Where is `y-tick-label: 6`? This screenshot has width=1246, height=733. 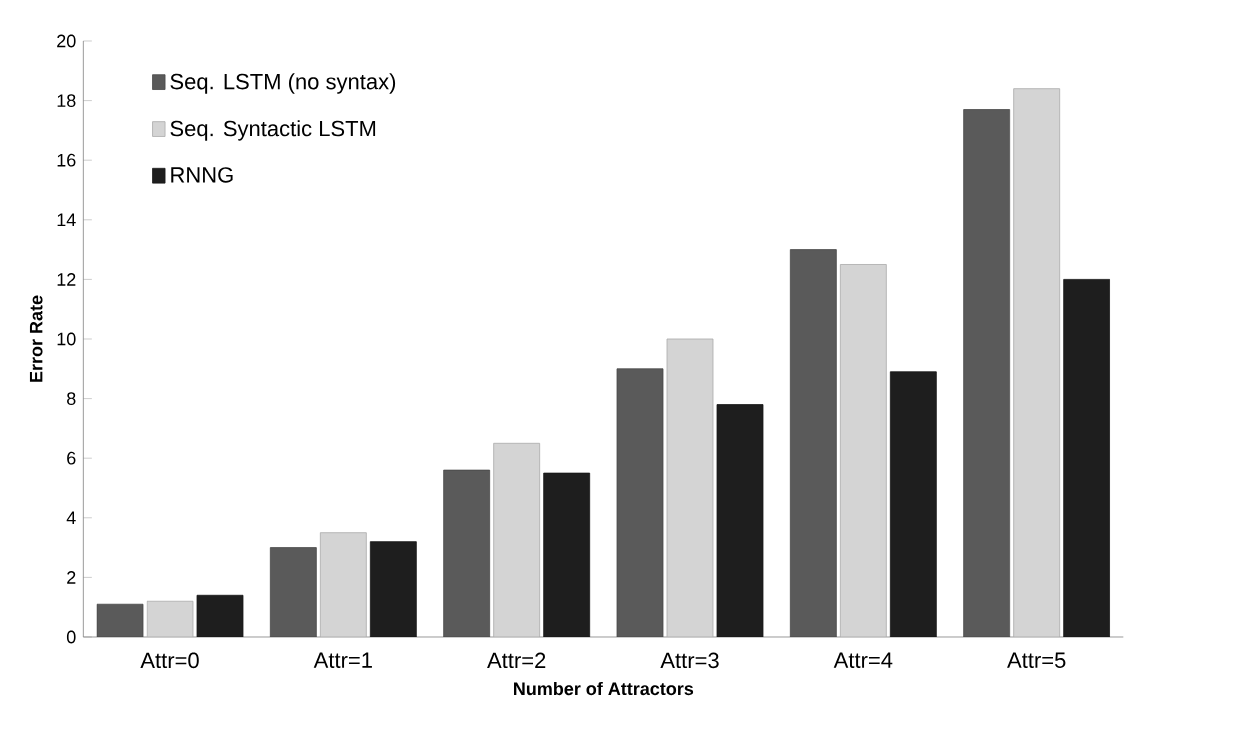 y-tick-label: 6 is located at coordinates (71, 458).